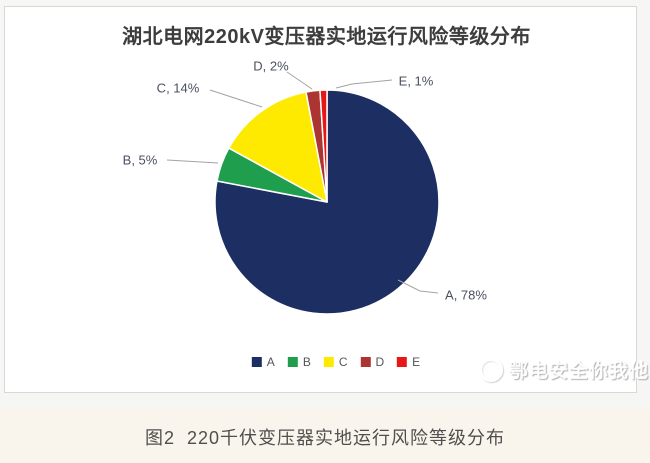 This screenshot has height=463, width=650. Describe the element at coordinates (343, 362) in the screenshot. I see `legend-label-c: C` at that location.